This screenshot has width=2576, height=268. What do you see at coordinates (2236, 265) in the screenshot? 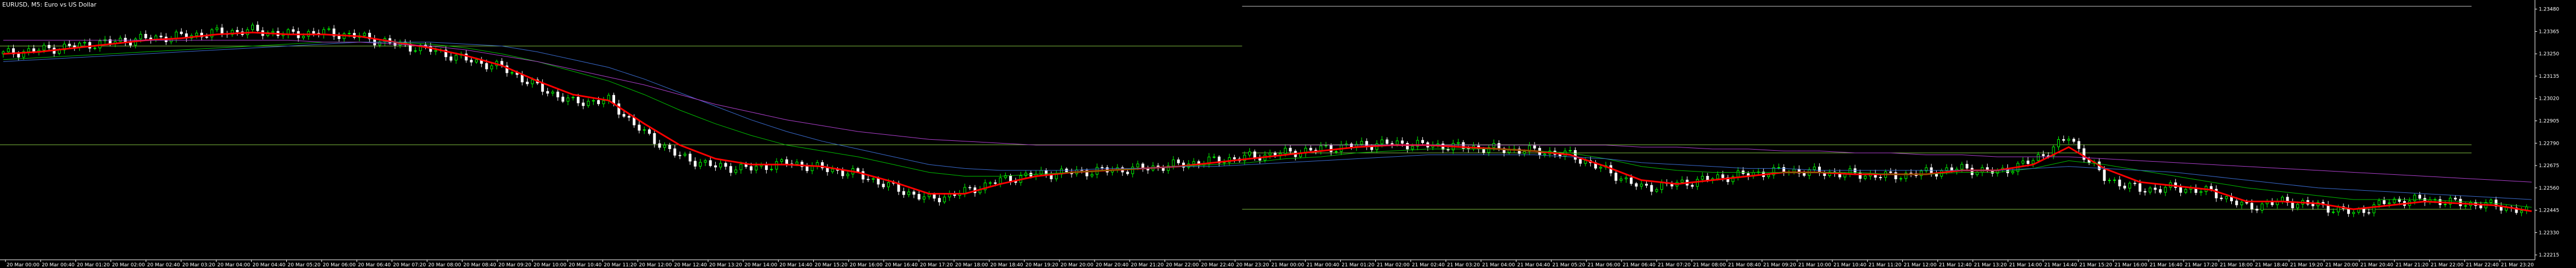
I see `time-tick-label: 21 Mar 18:00` at bounding box center [2236, 265].